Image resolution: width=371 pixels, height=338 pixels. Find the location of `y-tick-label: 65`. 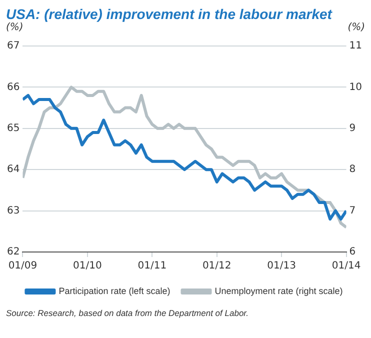

y-tick-label: 65 is located at coordinates (13, 128).